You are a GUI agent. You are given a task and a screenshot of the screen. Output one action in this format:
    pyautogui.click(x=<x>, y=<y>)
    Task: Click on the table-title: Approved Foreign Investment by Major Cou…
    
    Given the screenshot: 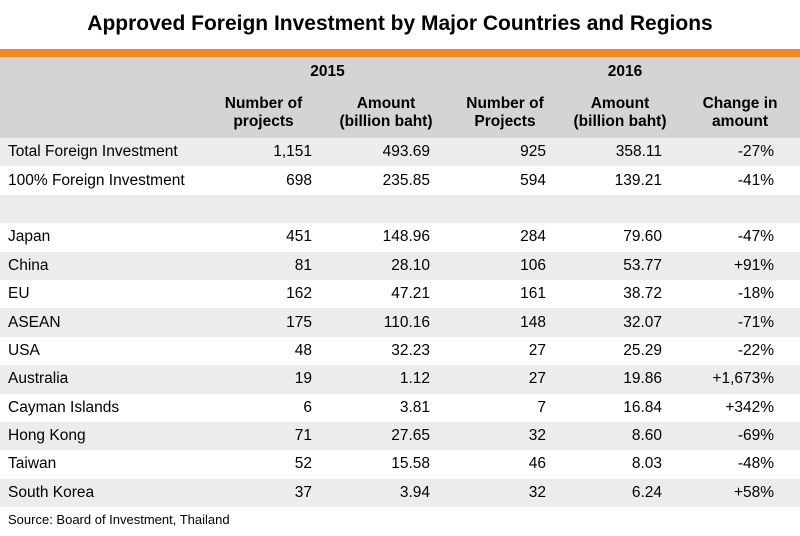 What is the action you would take?
    pyautogui.click(x=400, y=23)
    